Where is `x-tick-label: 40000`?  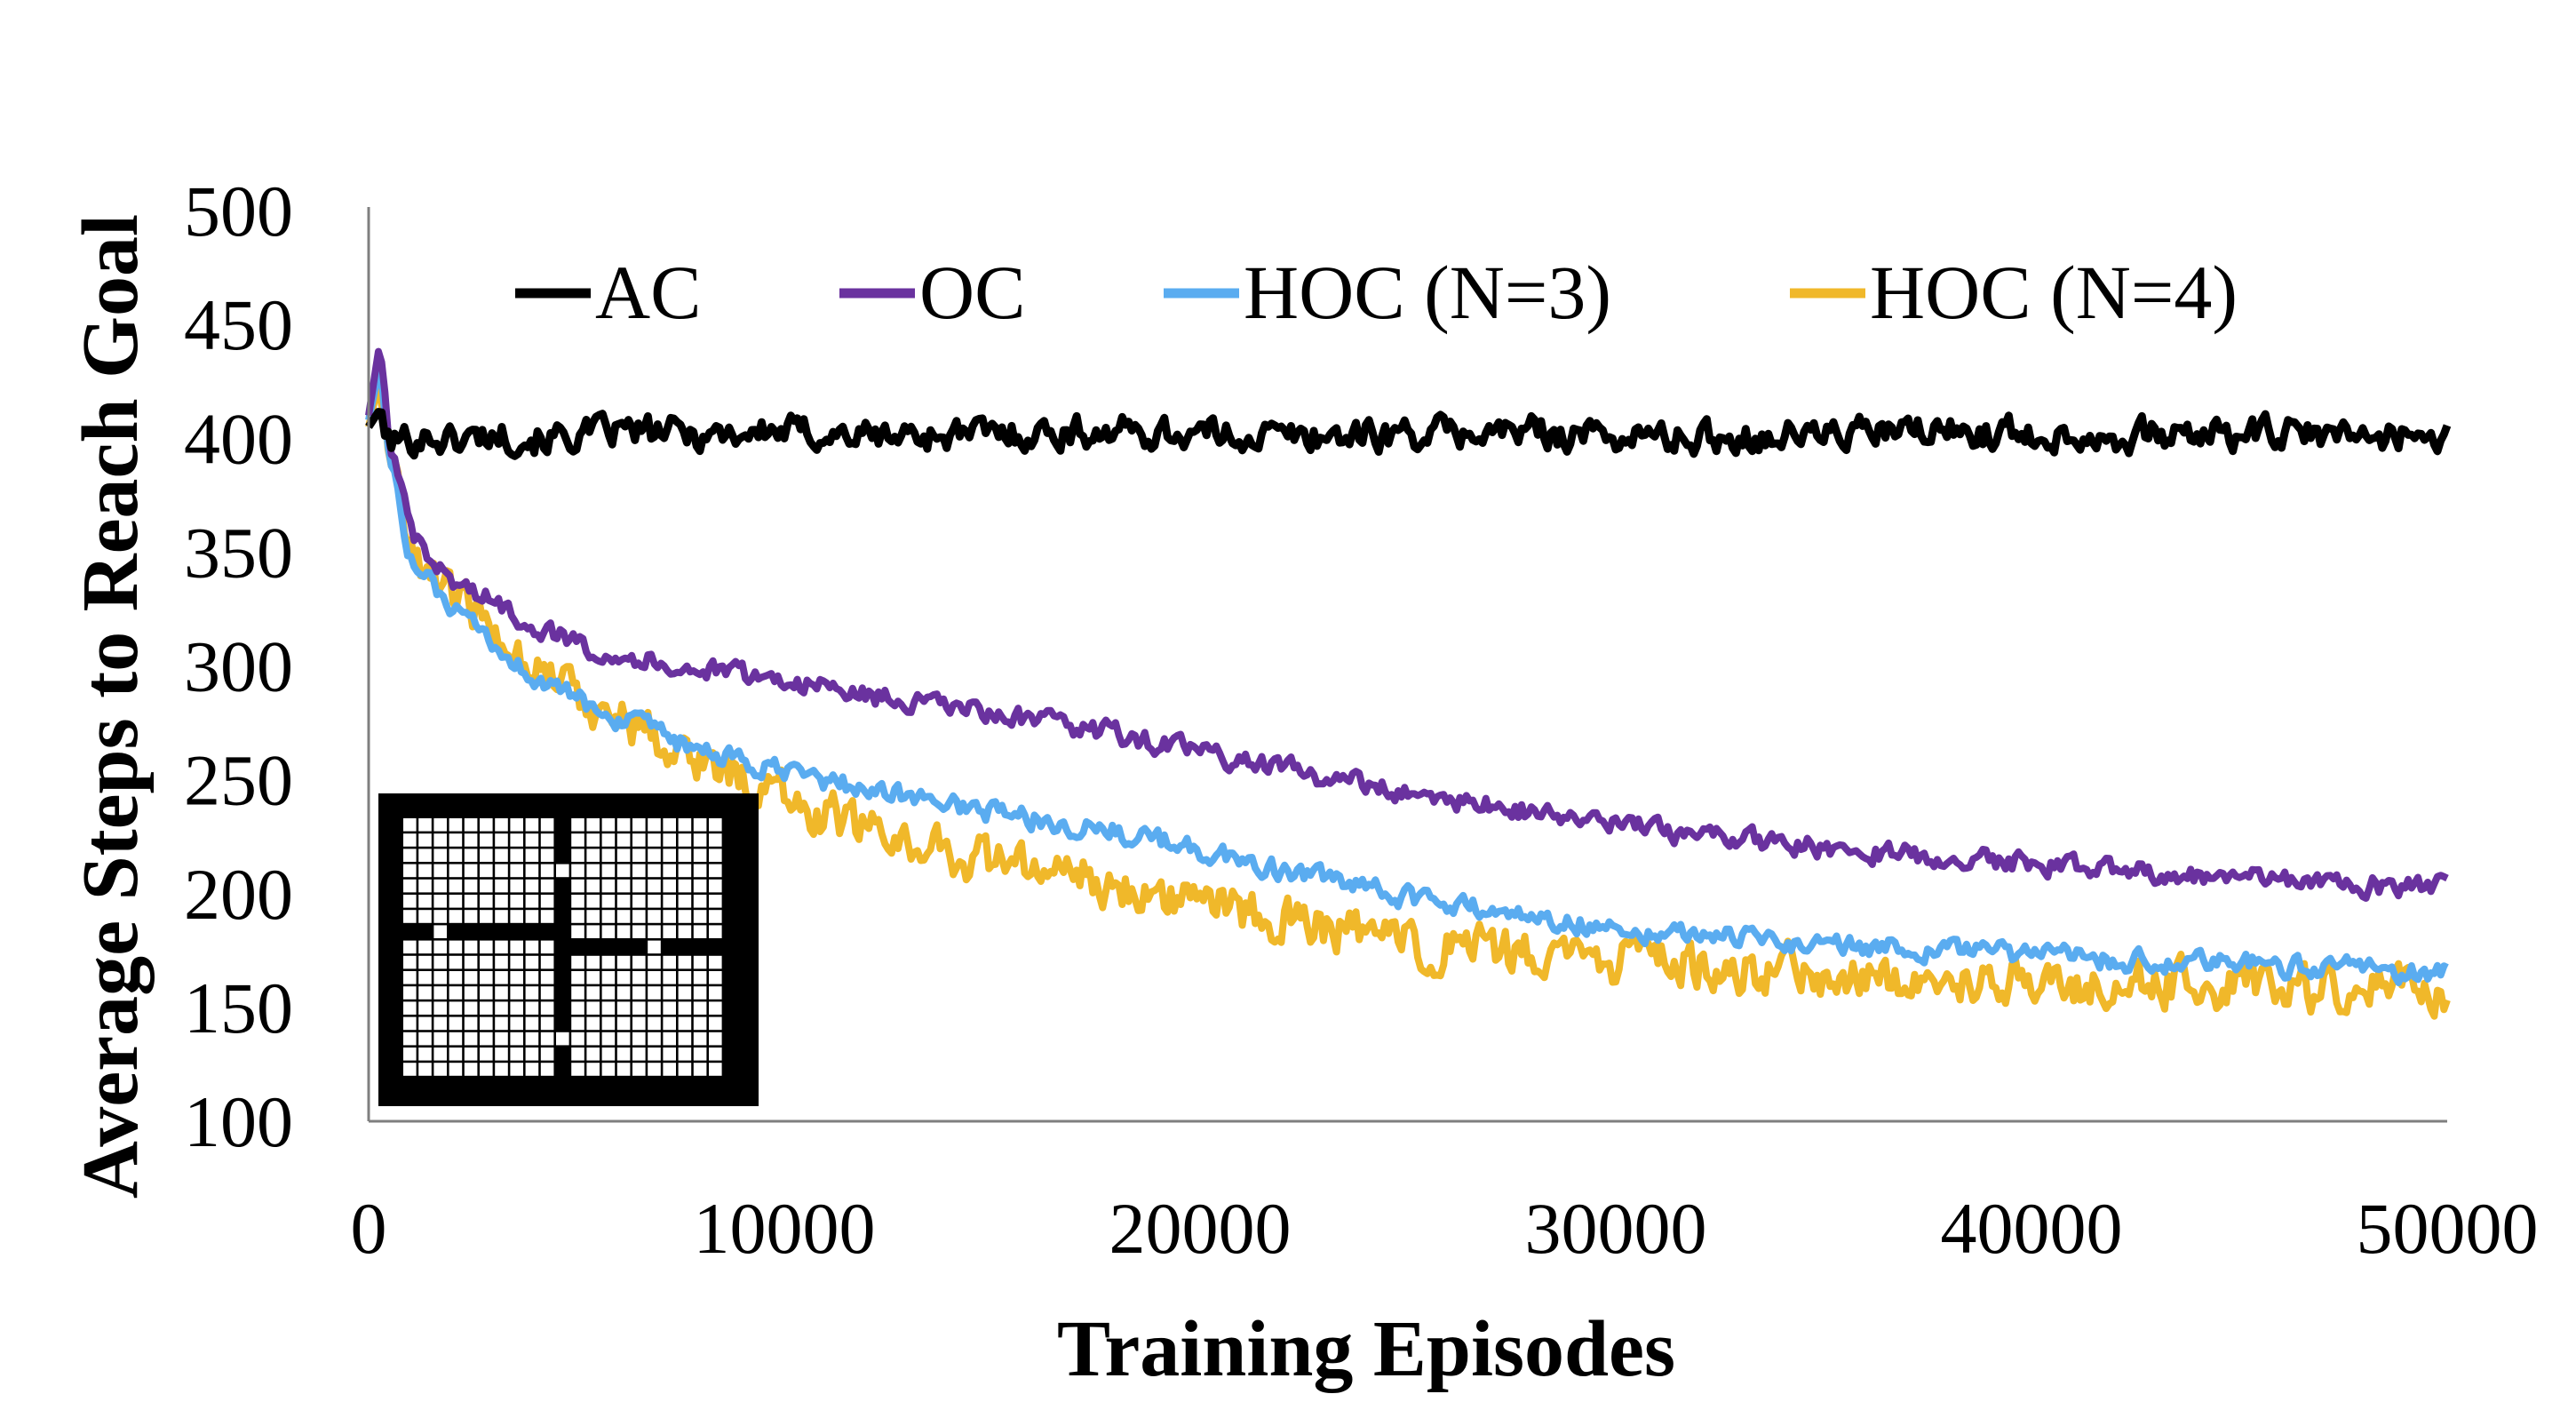
x-tick-label: 40000 is located at coordinates (2032, 1228).